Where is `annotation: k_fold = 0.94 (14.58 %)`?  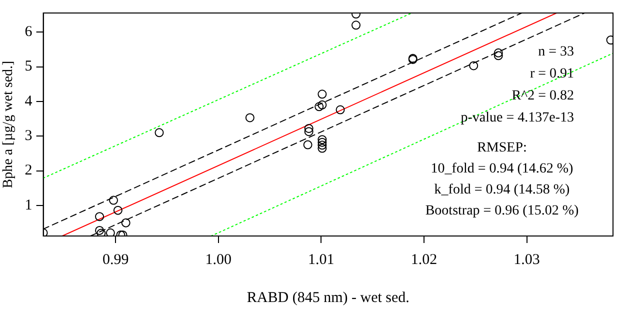
annotation: k_fold = 0.94 (14.58 %) is located at coordinates (502, 190).